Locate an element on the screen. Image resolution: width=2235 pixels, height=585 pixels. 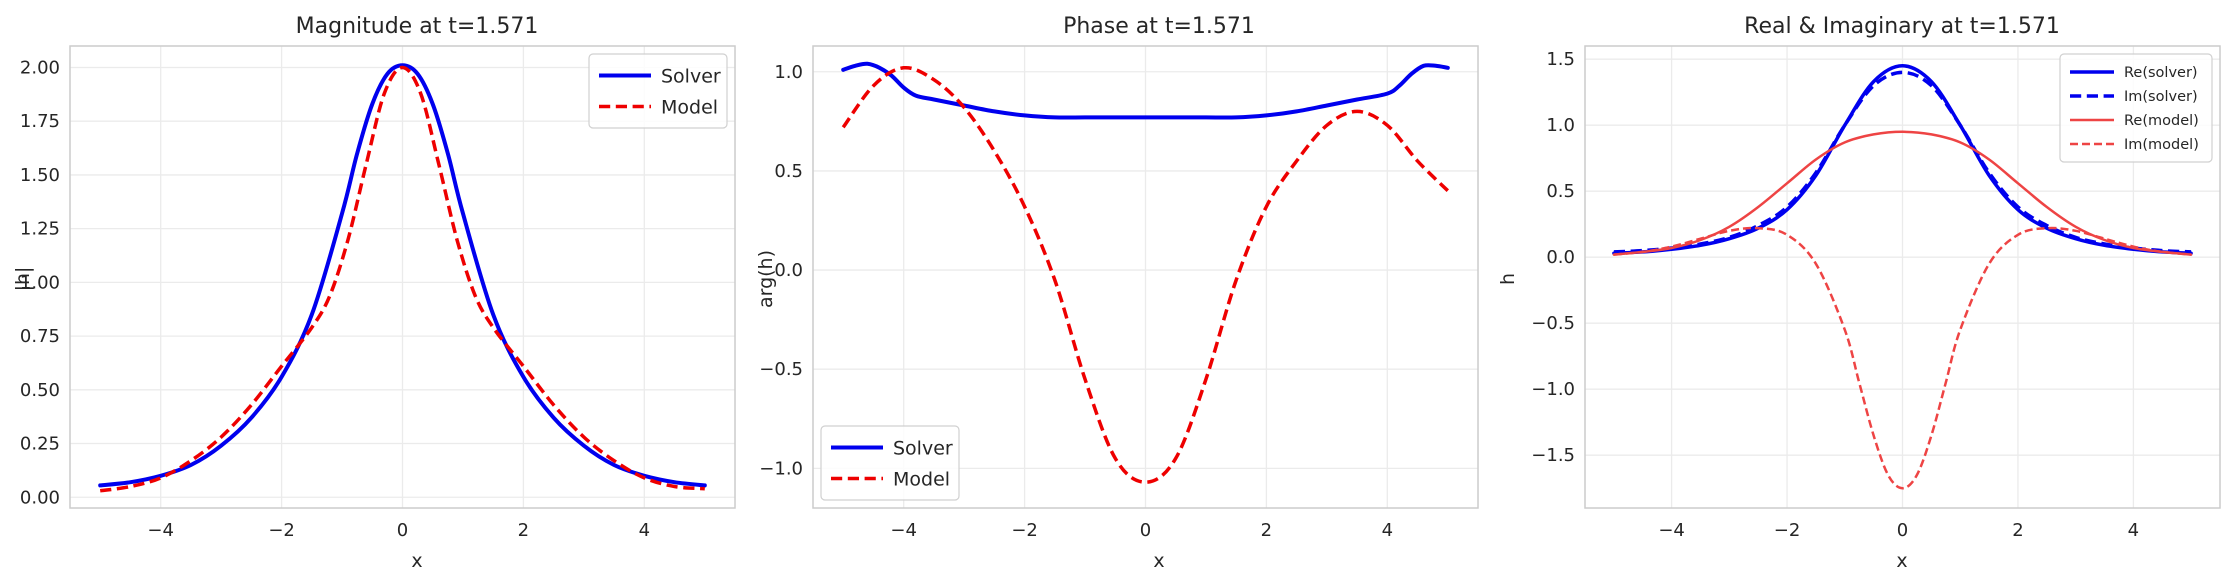
y-axis-label: h is located at coordinates (1508, 279).